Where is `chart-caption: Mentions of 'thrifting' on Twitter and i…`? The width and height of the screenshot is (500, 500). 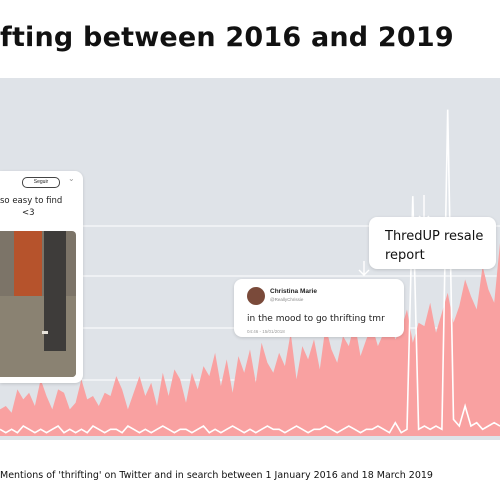 chart-caption: Mentions of 'thrifting' on Twitter and i… is located at coordinates (216, 475).